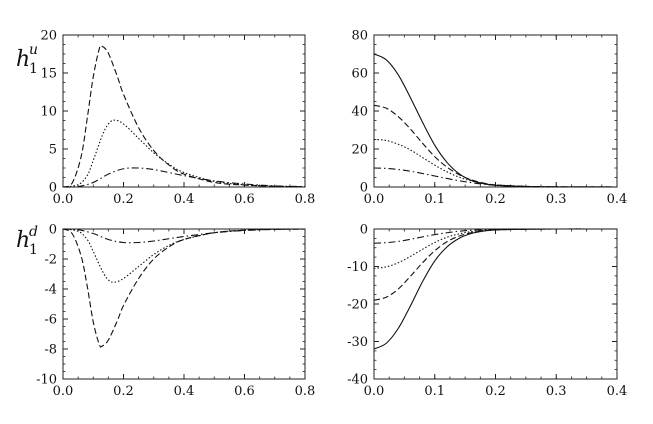  Describe the element at coordinates (33, 232) in the screenshot. I see `row-label-hd-sup: d` at that location.